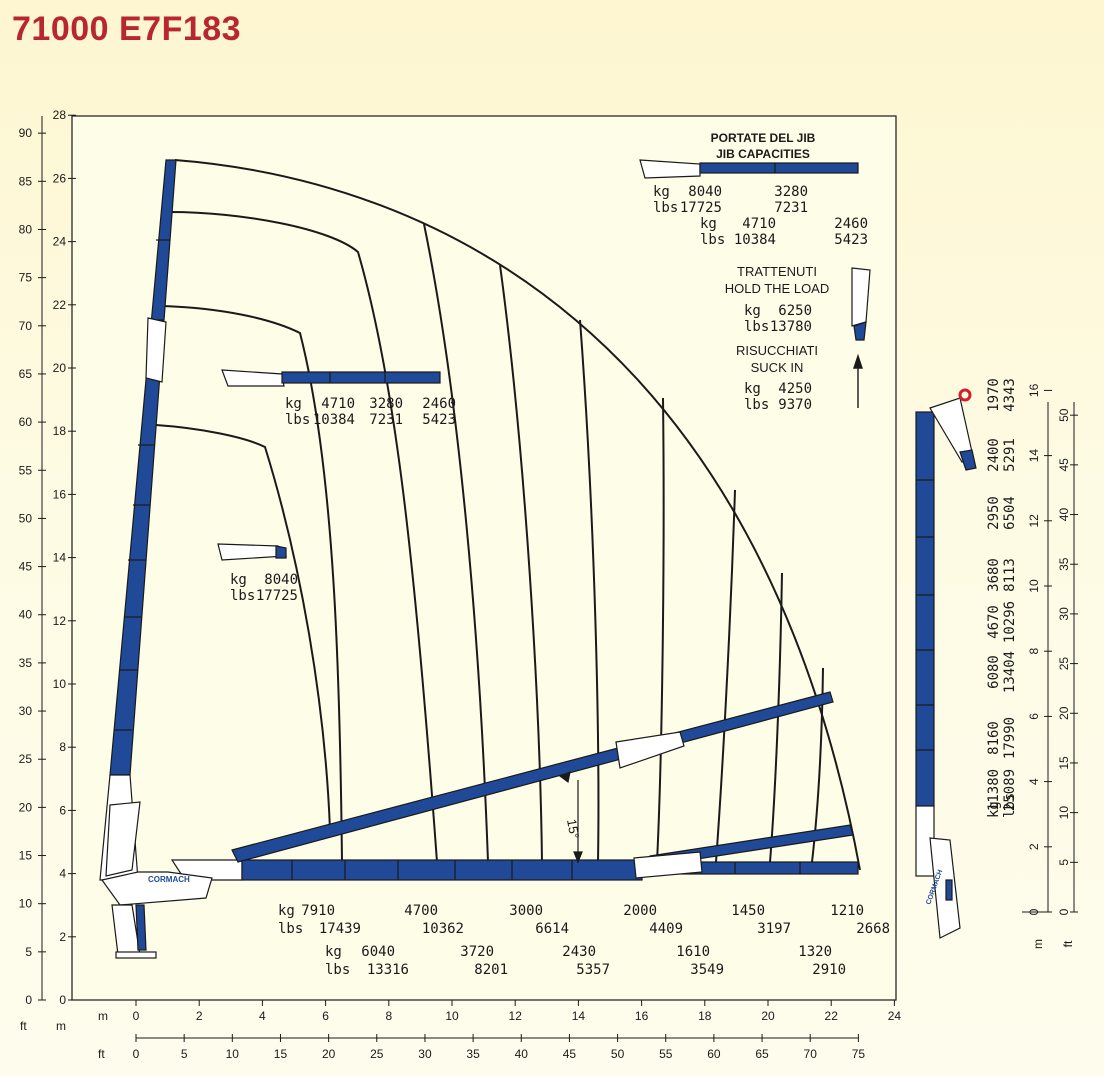 This screenshot has height=1076, width=1104. Describe the element at coordinates (829, 970) in the screenshot. I see `load-lbs: 2910` at that location.